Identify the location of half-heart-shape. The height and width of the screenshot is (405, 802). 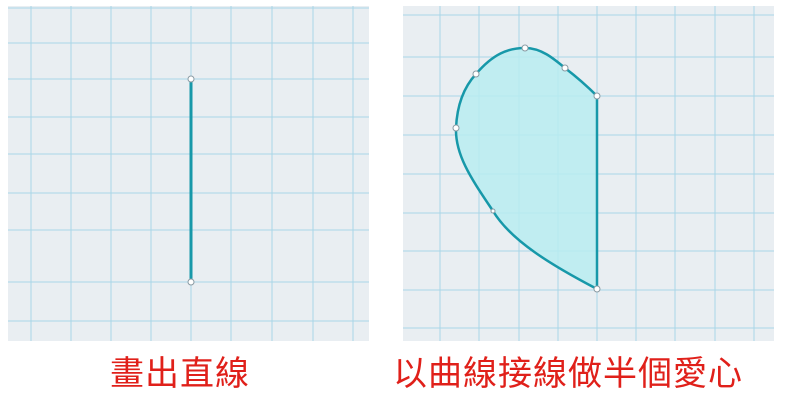
(526, 168).